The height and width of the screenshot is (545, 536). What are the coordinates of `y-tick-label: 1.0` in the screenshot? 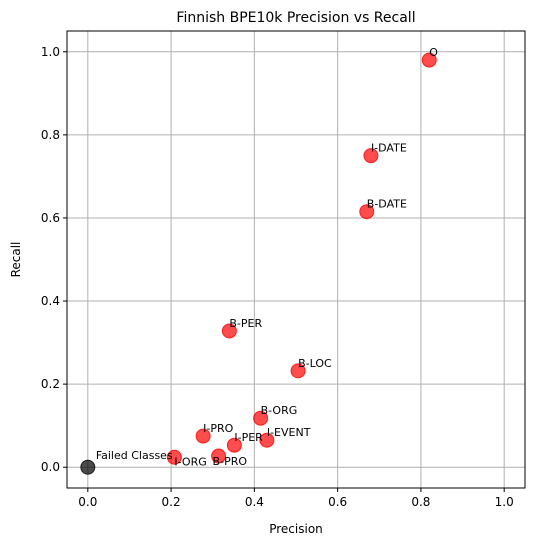 It's located at (50, 52).